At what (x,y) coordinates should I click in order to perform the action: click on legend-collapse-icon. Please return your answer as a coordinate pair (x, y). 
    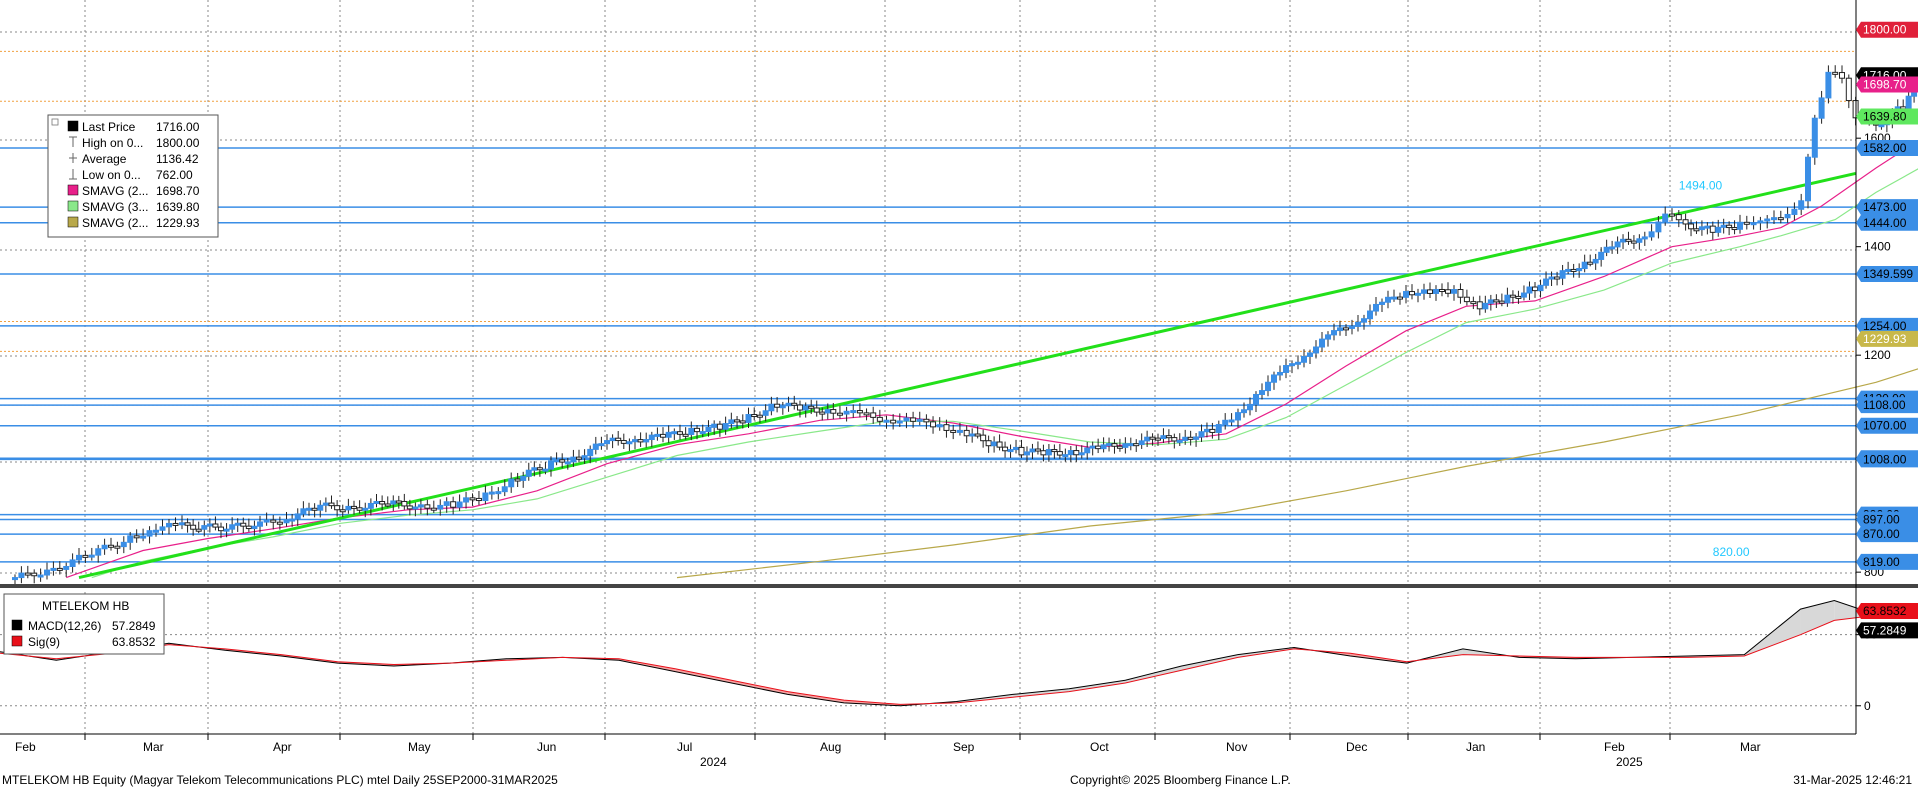
    Looking at the image, I should click on (55, 122).